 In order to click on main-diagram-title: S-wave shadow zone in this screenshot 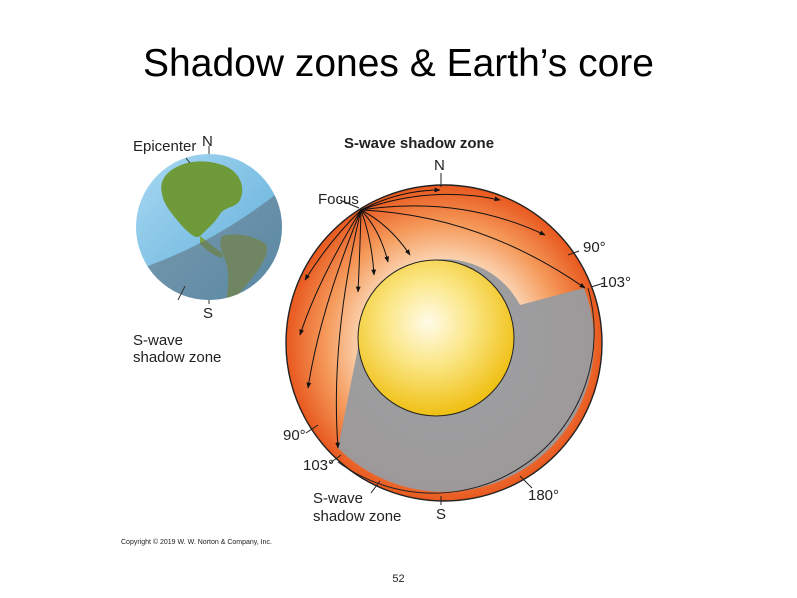, I will do `click(419, 143)`.